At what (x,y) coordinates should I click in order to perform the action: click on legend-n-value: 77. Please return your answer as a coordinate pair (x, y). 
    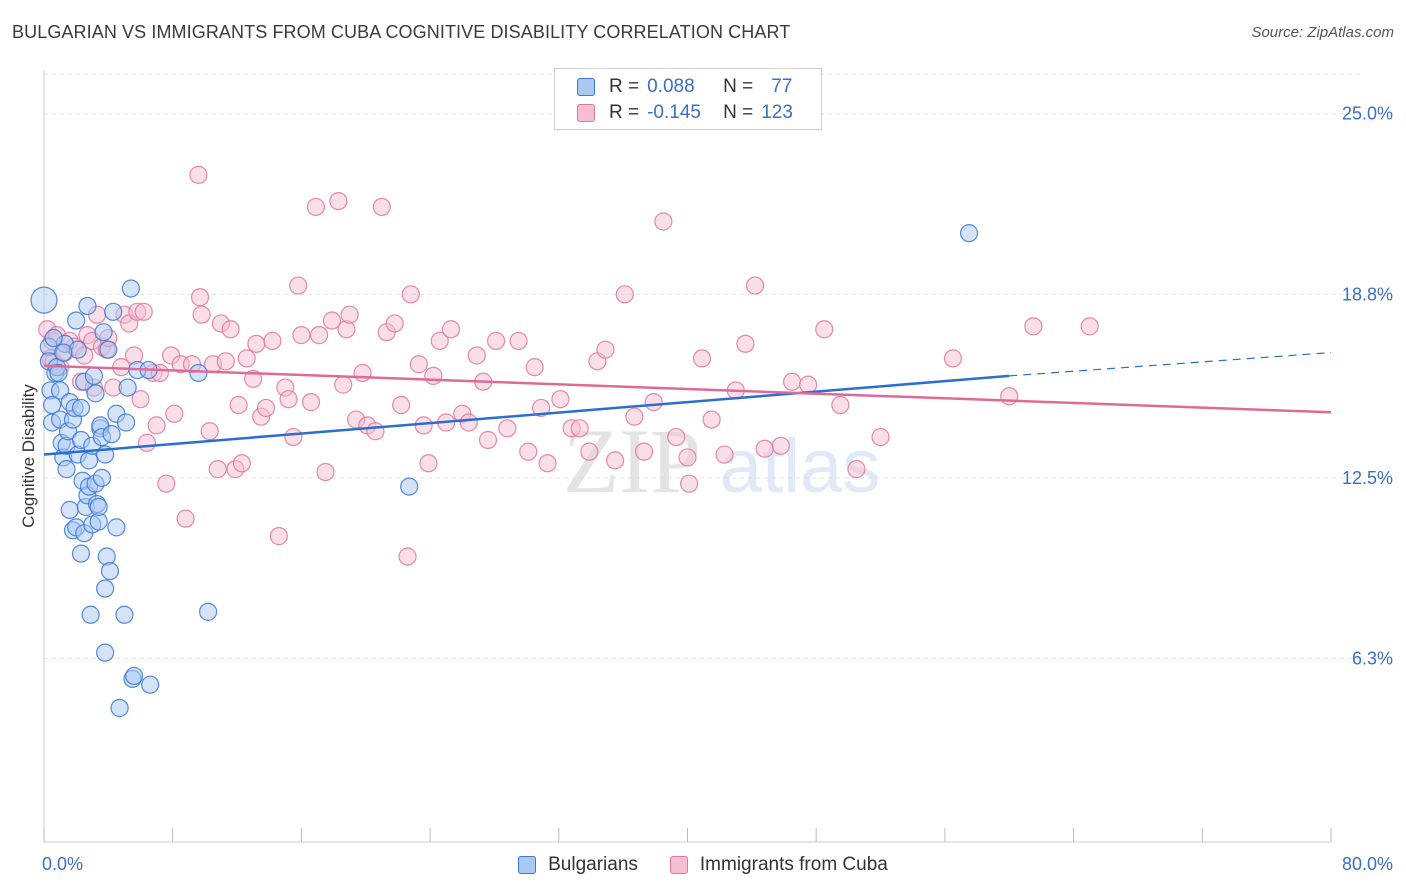
    Looking at the image, I should click on (782, 86).